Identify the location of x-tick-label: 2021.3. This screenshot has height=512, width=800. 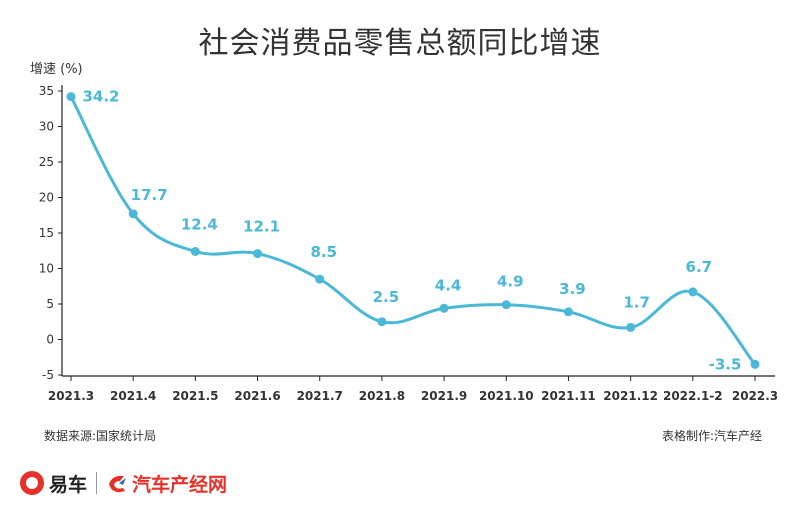
(71, 396).